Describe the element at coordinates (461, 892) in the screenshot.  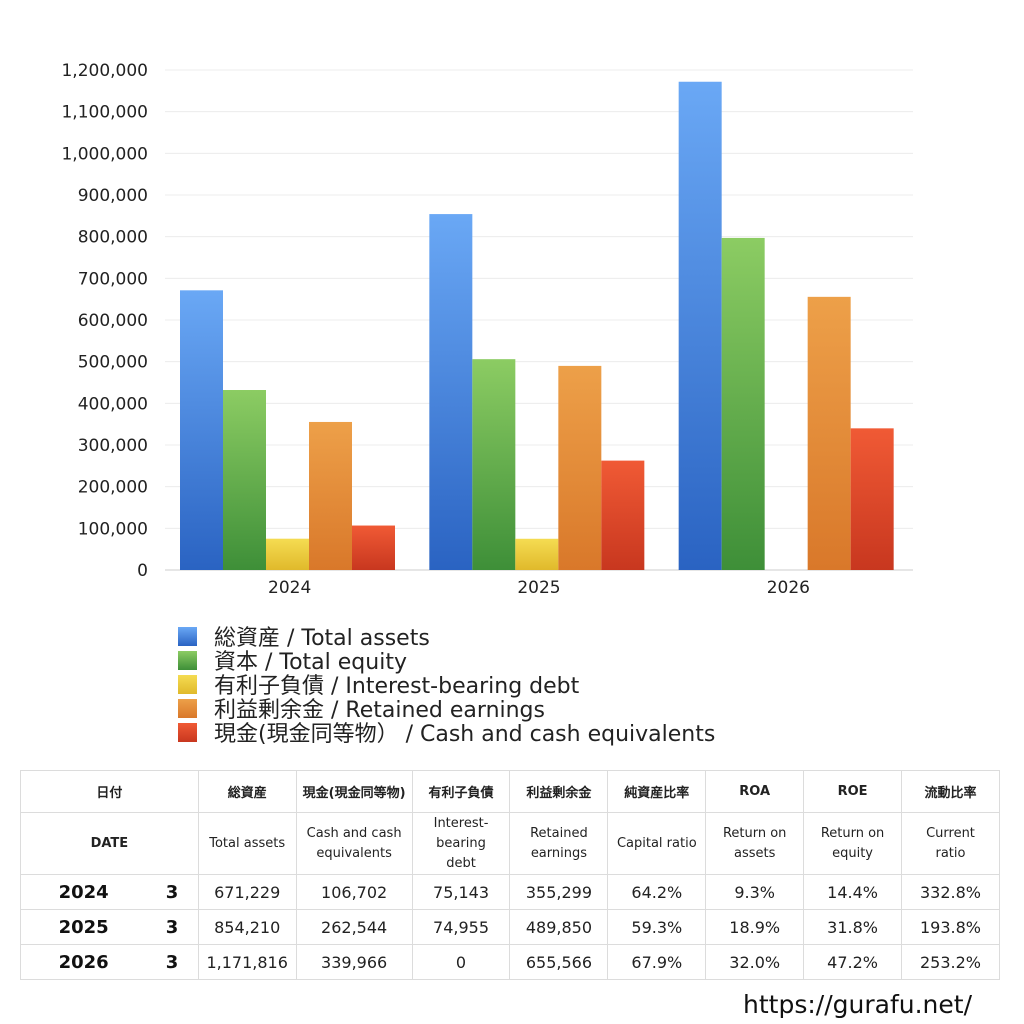
I see `cell-debt: 75,143` at that location.